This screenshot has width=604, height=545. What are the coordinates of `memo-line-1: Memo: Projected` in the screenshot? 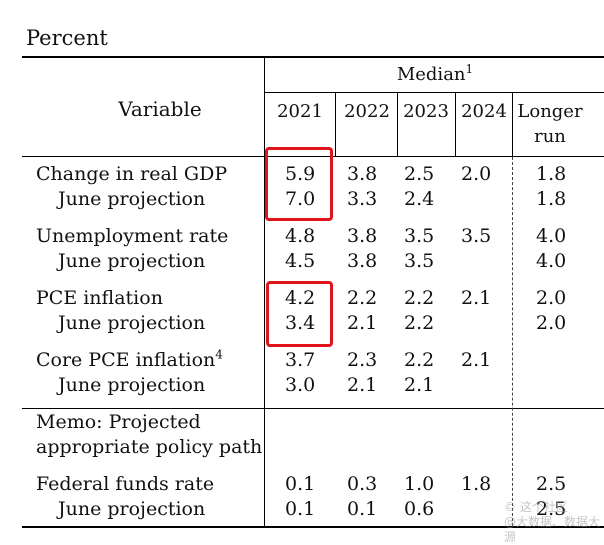 It's located at (302, 422).